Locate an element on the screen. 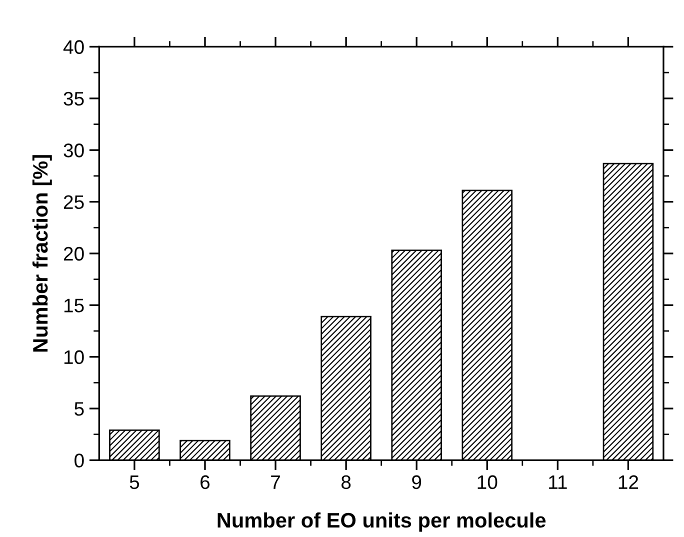  y-tick-label: 35 is located at coordinates (74, 99).